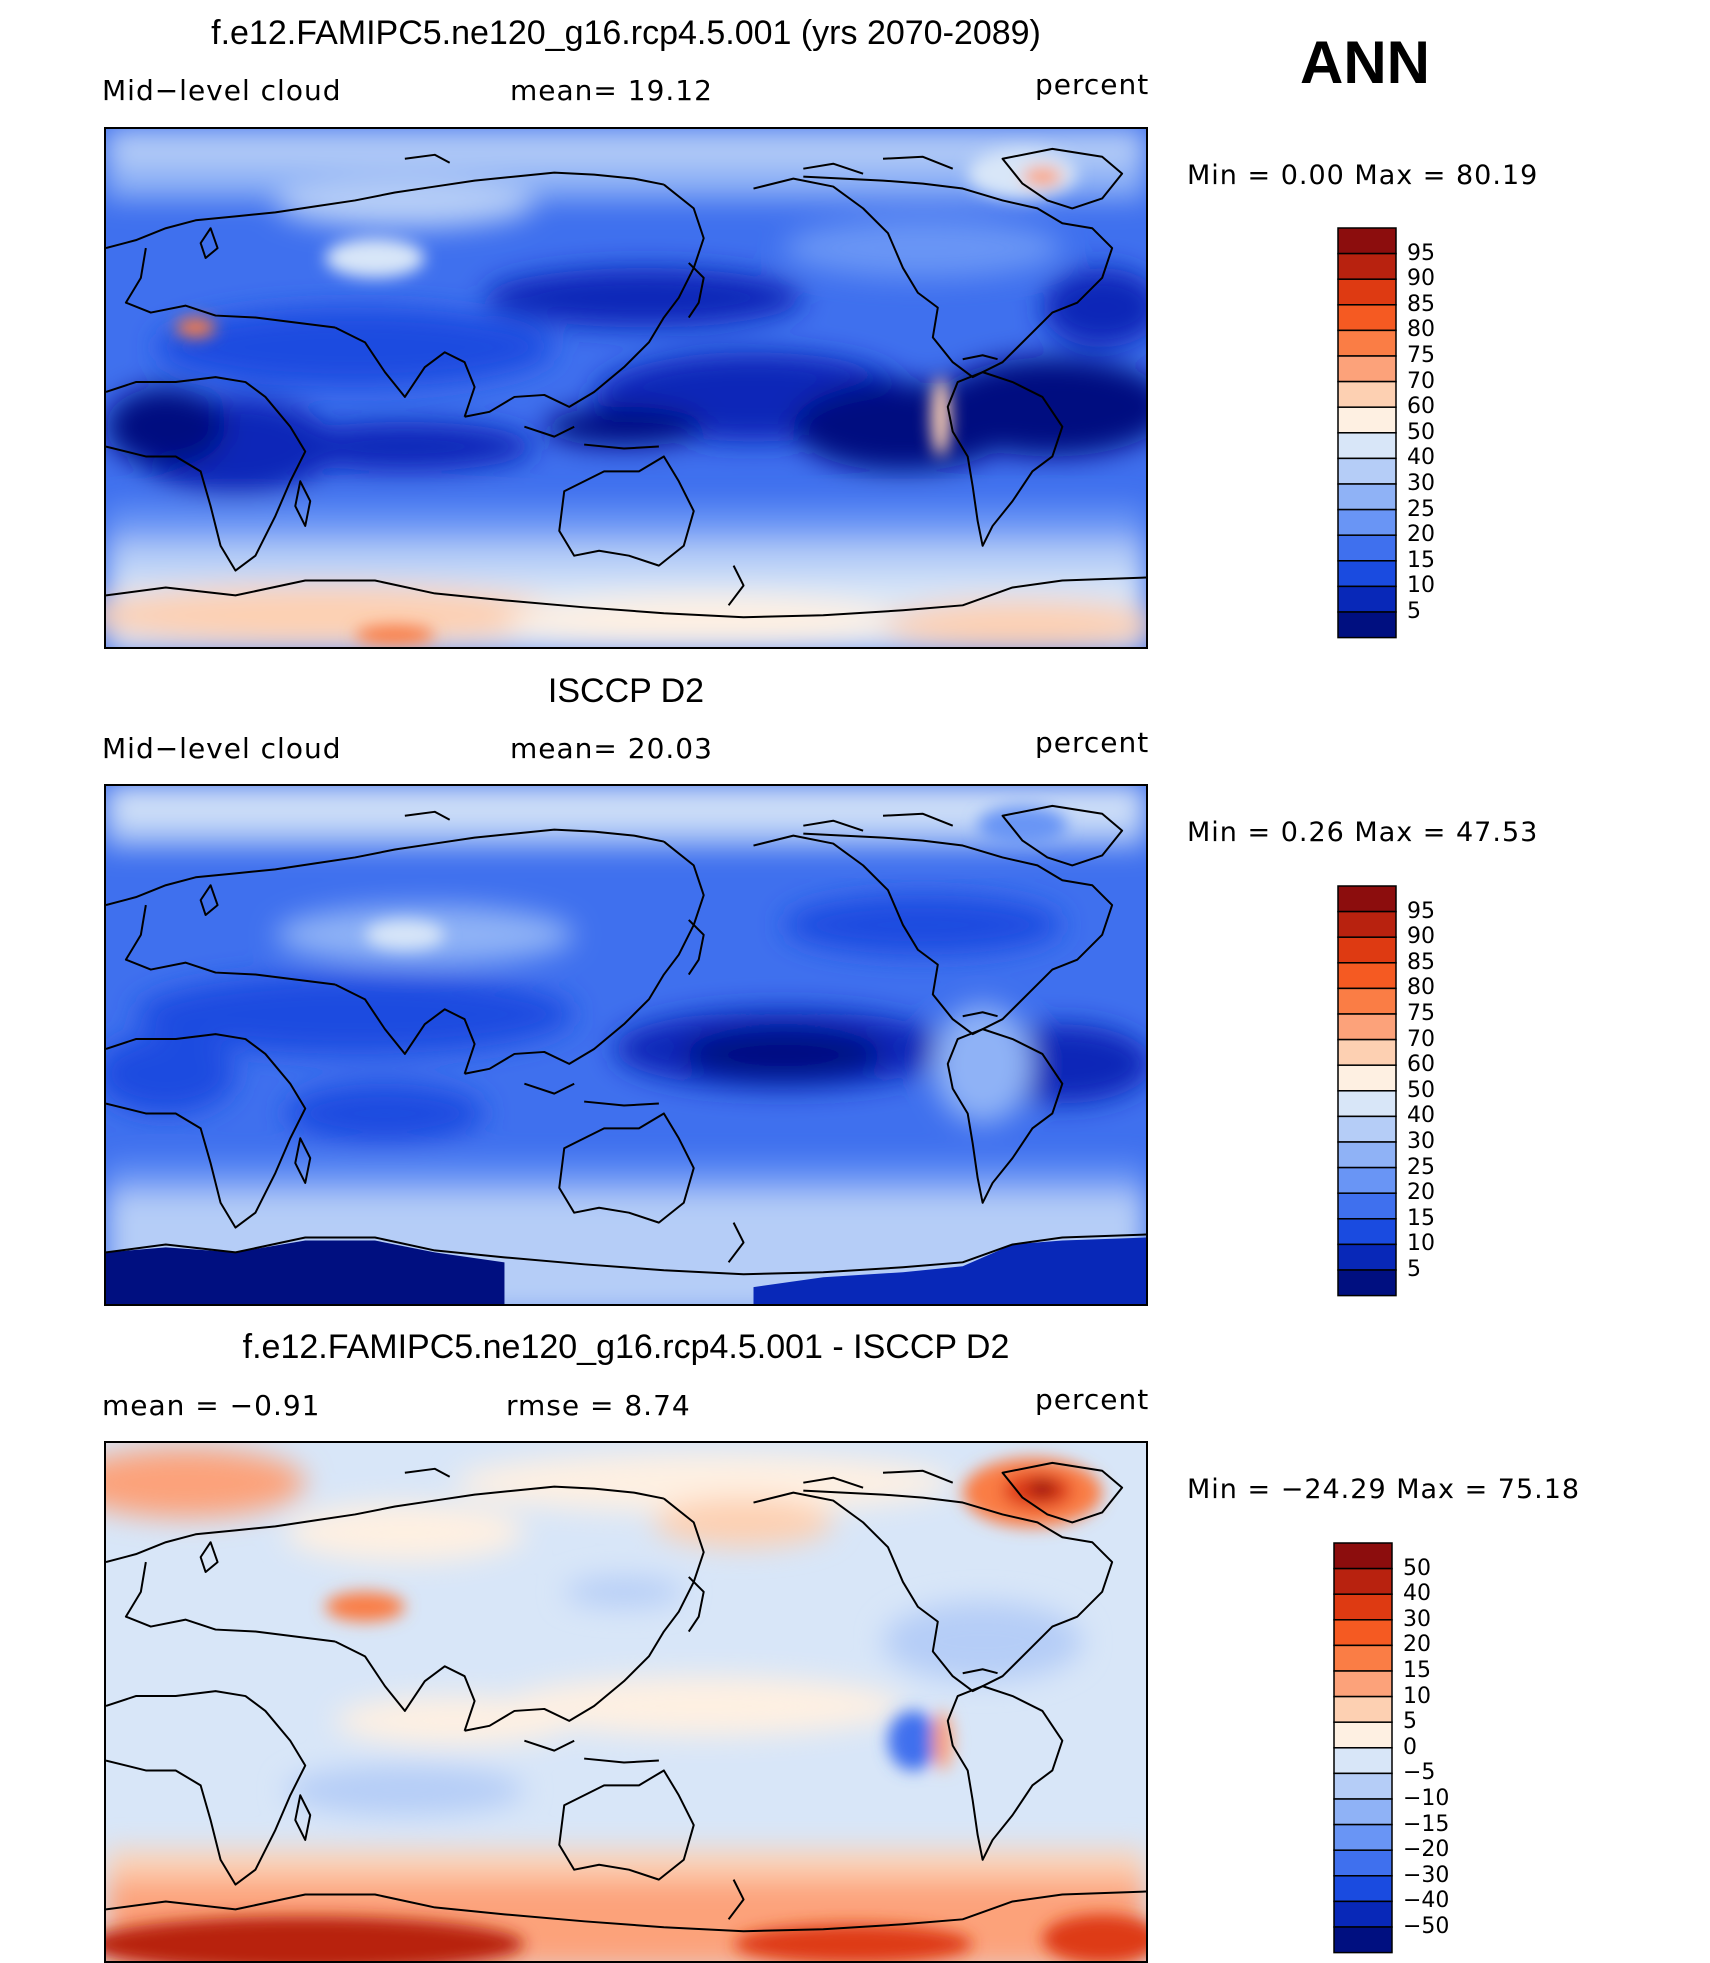 The width and height of the screenshot is (1710, 1963). Describe the element at coordinates (1421, 279) in the screenshot. I see `colorbar-tick-label: 90` at that location.